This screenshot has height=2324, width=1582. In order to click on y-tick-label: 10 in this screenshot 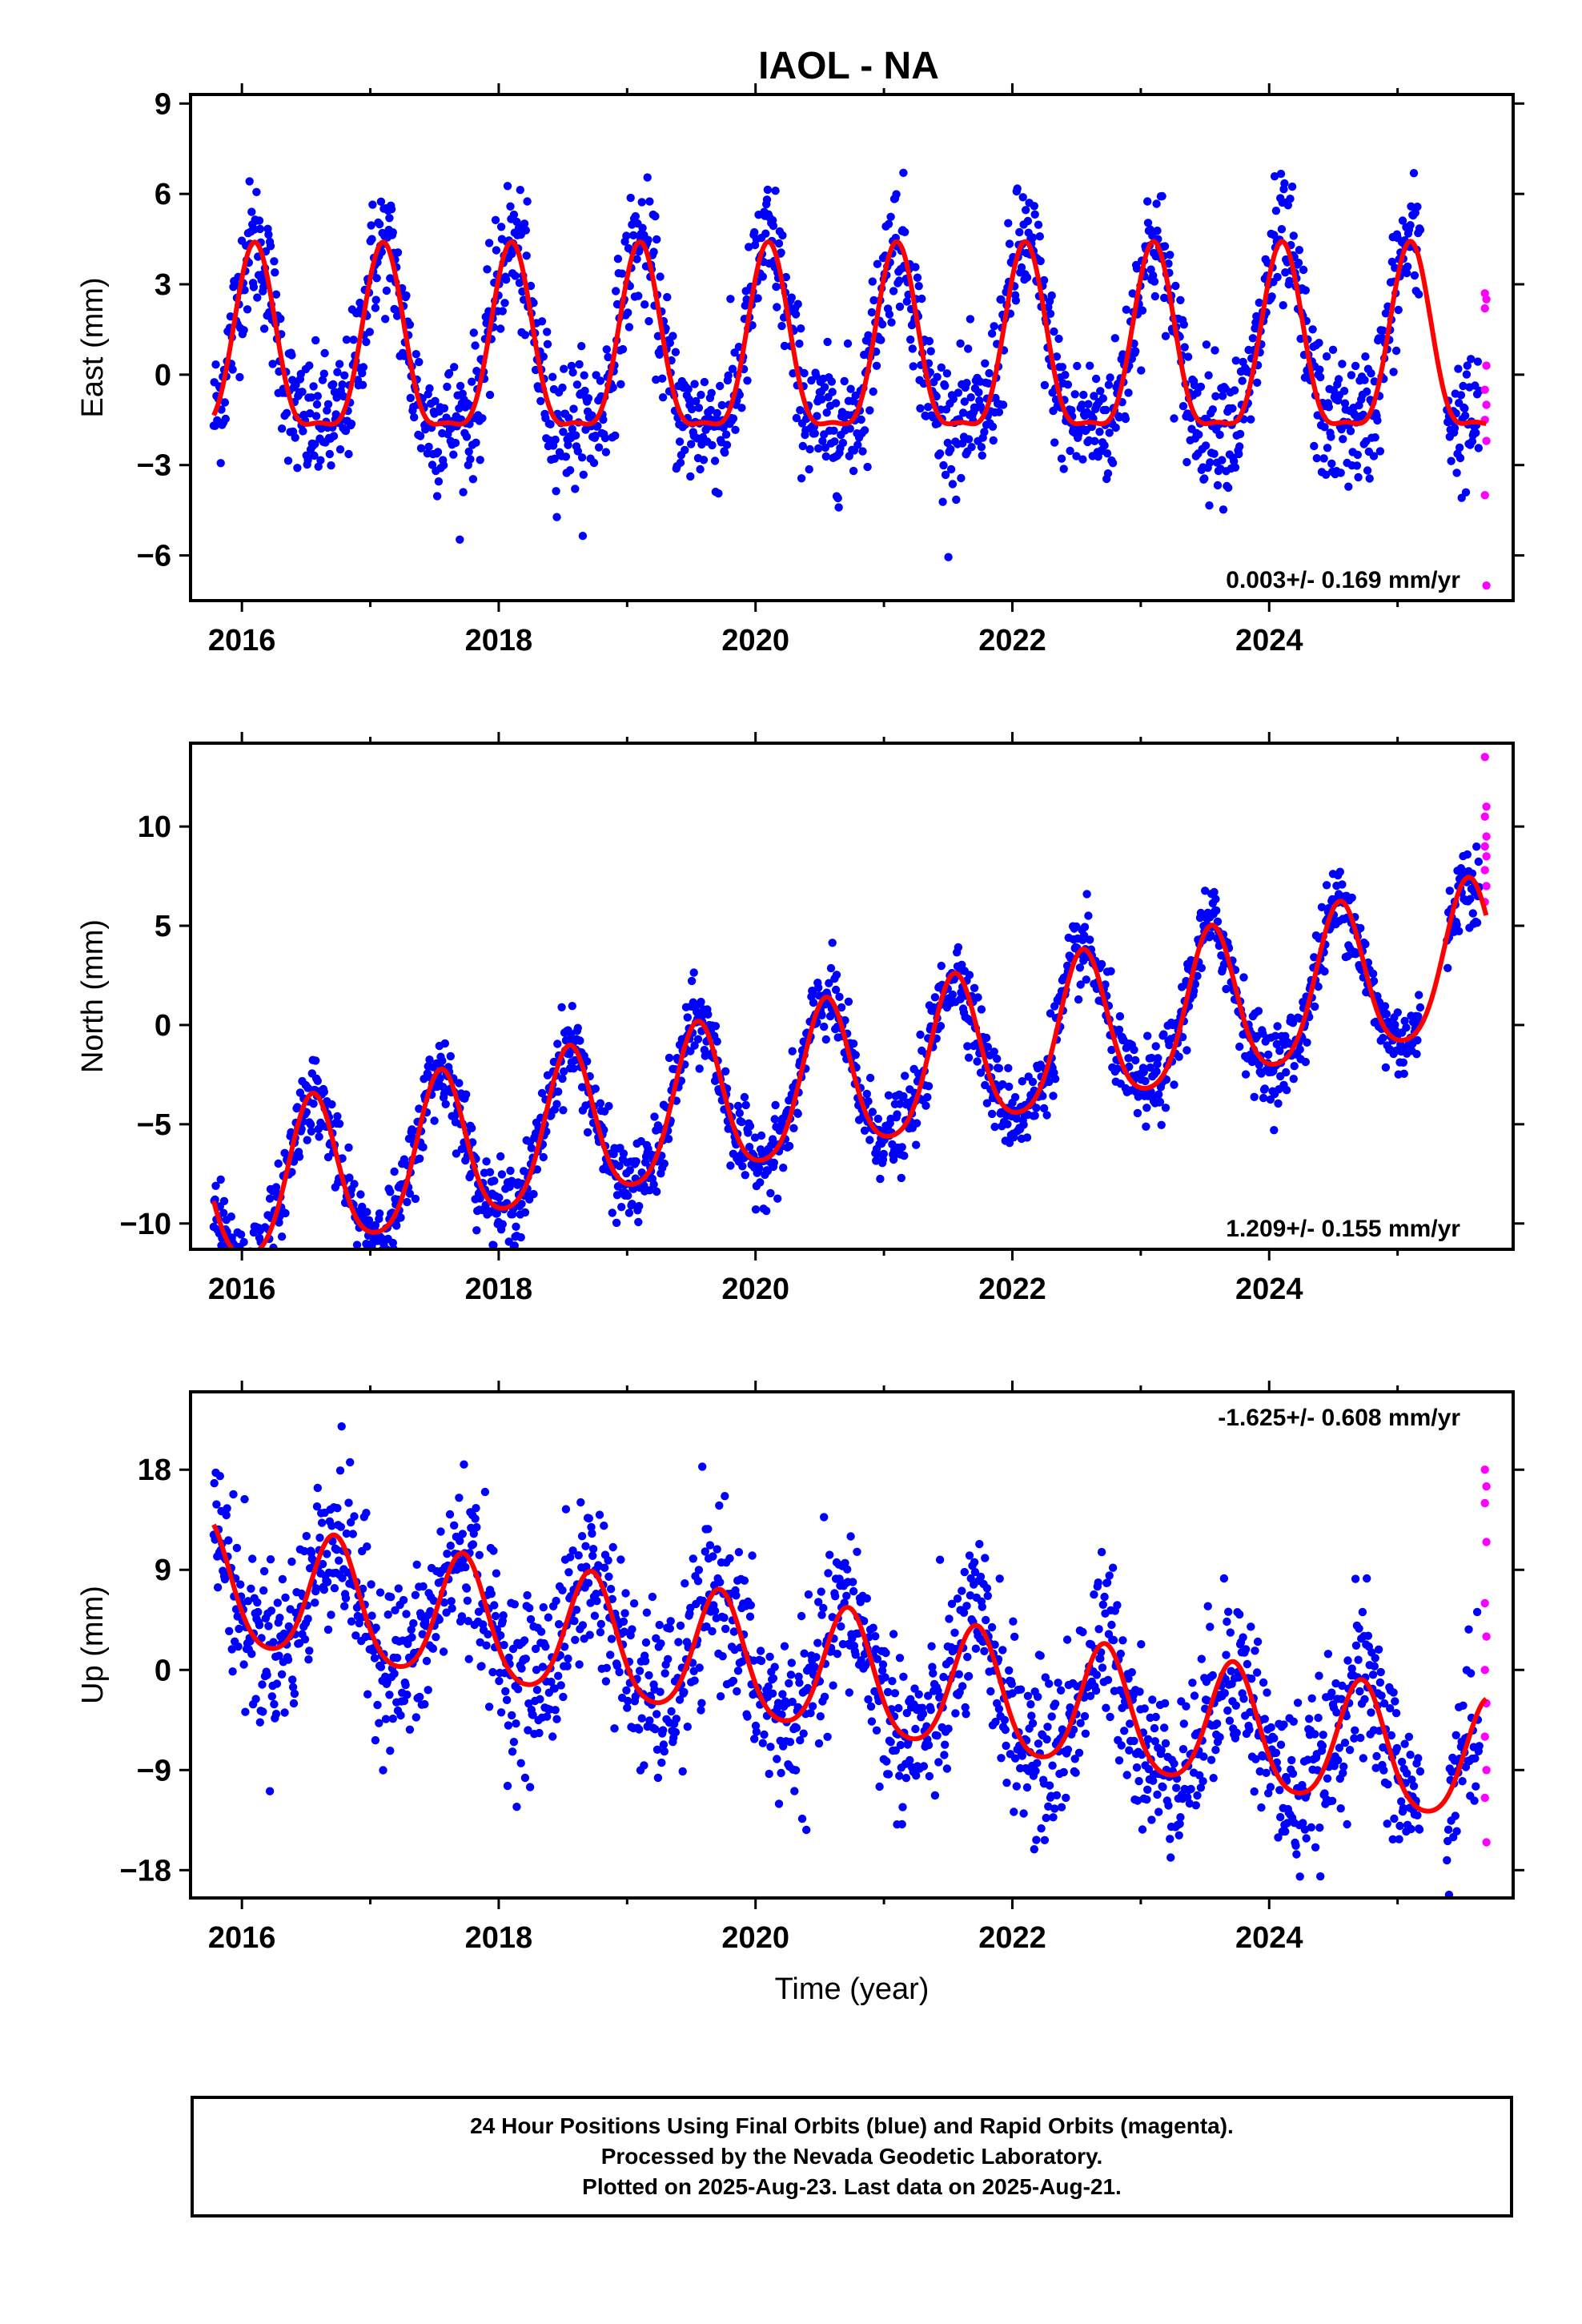, I will do `click(154, 827)`.